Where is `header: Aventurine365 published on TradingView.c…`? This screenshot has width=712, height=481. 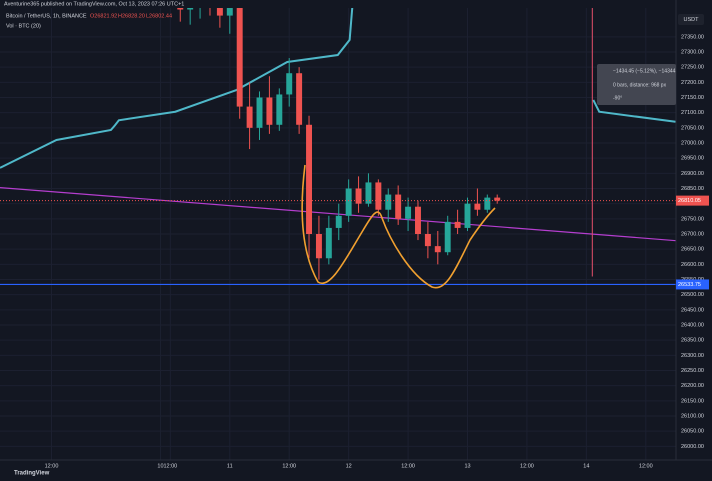 header: Aventurine365 published on TradingView.c… is located at coordinates (94, 4).